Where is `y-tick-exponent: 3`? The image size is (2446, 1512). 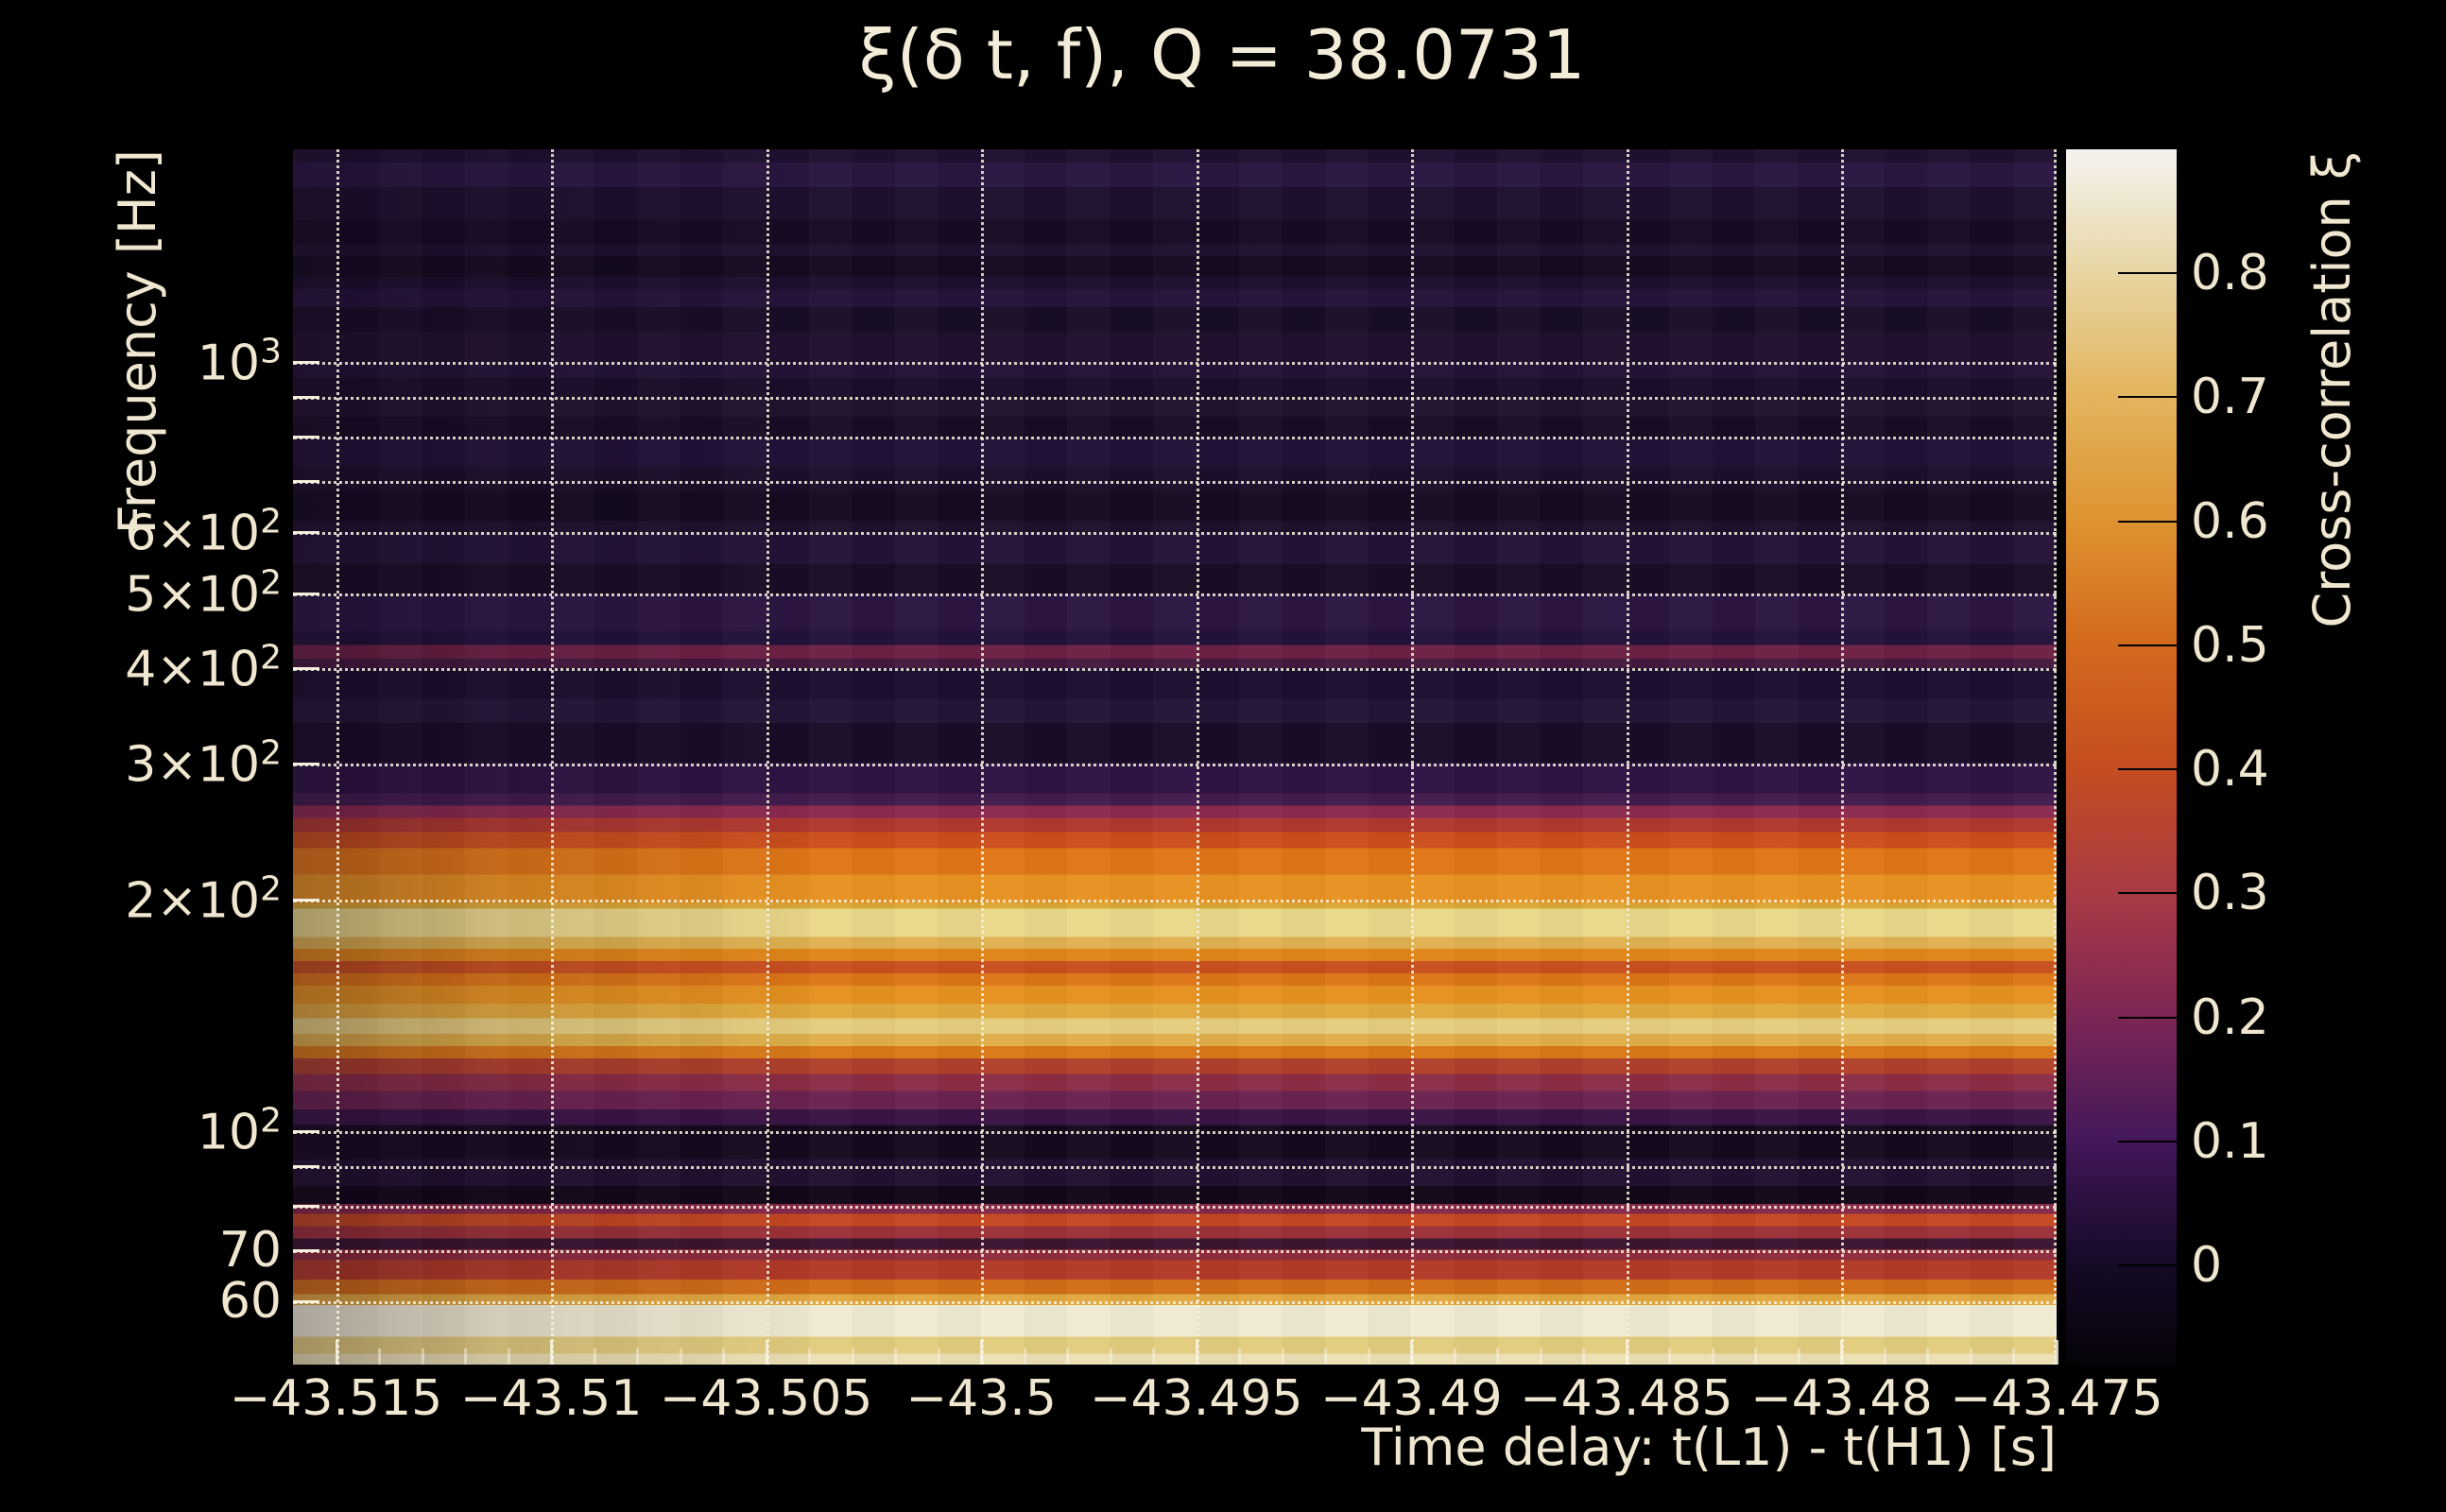 y-tick-exponent: 3 is located at coordinates (271, 351).